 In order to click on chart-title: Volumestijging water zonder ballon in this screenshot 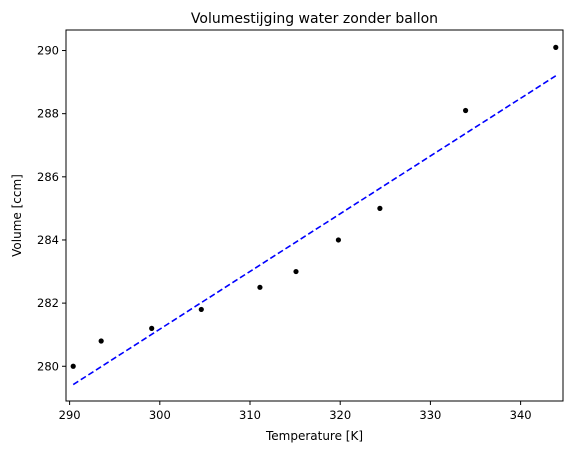, I will do `click(314, 19)`.